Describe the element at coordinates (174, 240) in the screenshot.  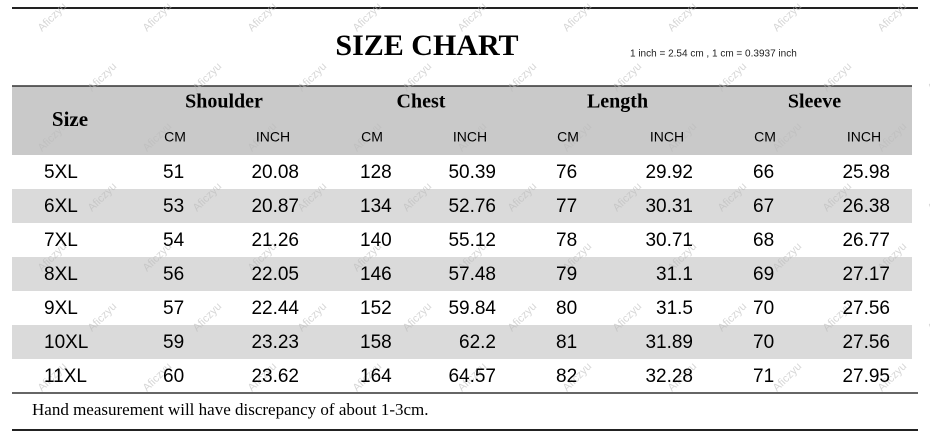
I see `cm-cell: 54` at that location.